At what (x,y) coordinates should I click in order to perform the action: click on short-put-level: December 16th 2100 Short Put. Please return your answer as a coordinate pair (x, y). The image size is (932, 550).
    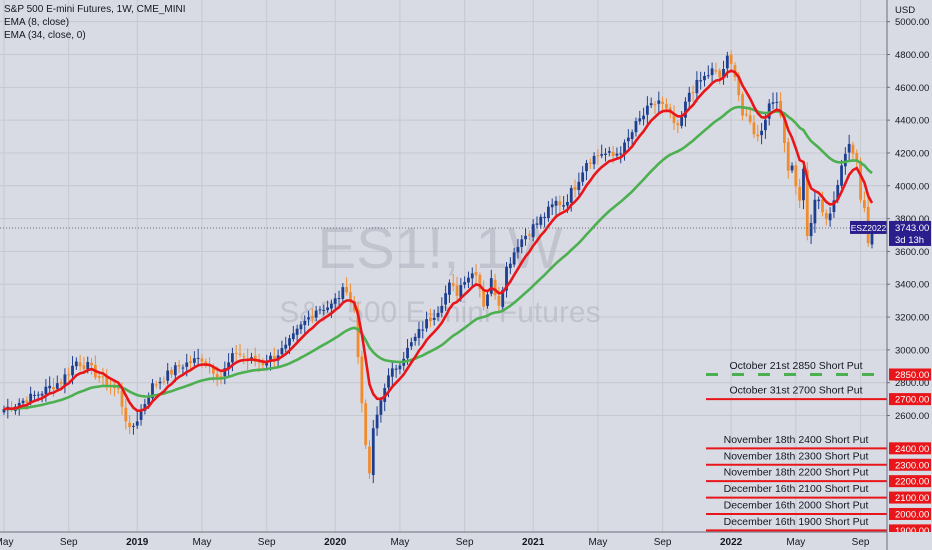
    Looking at the image, I should click on (796, 491).